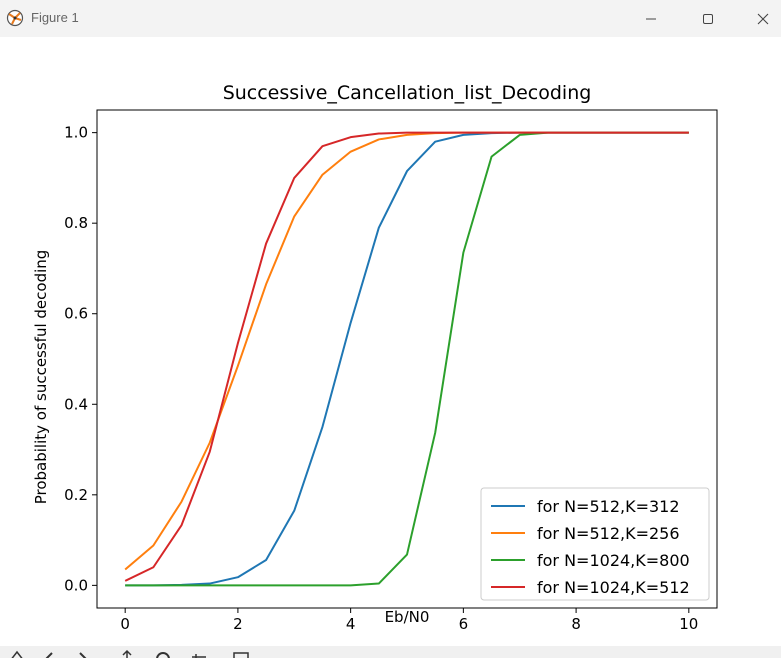  I want to click on close-button, so click(760, 18).